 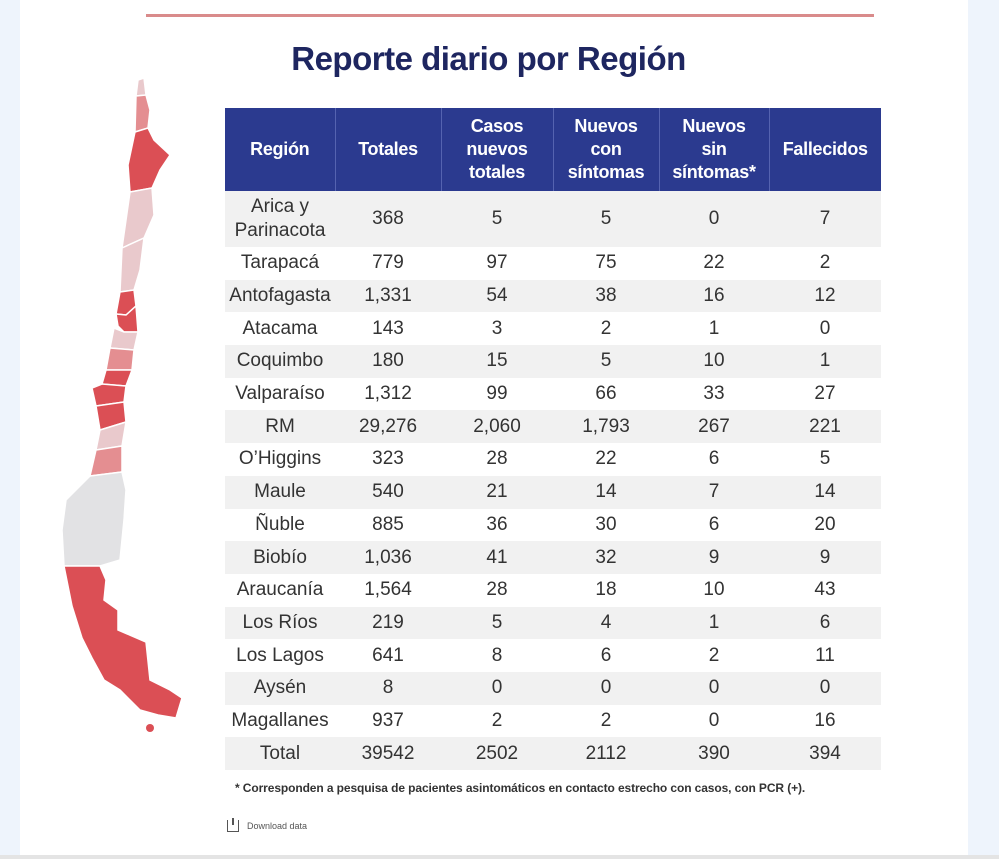 What do you see at coordinates (497, 459) in the screenshot?
I see `cell-nuevos-totales: 28` at bounding box center [497, 459].